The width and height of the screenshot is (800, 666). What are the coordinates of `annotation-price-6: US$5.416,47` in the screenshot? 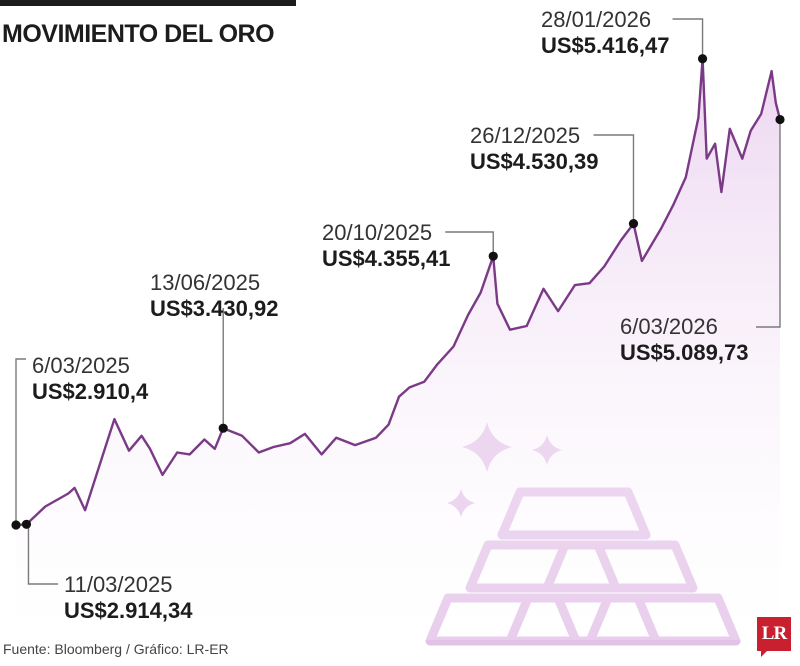 It's located at (605, 45).